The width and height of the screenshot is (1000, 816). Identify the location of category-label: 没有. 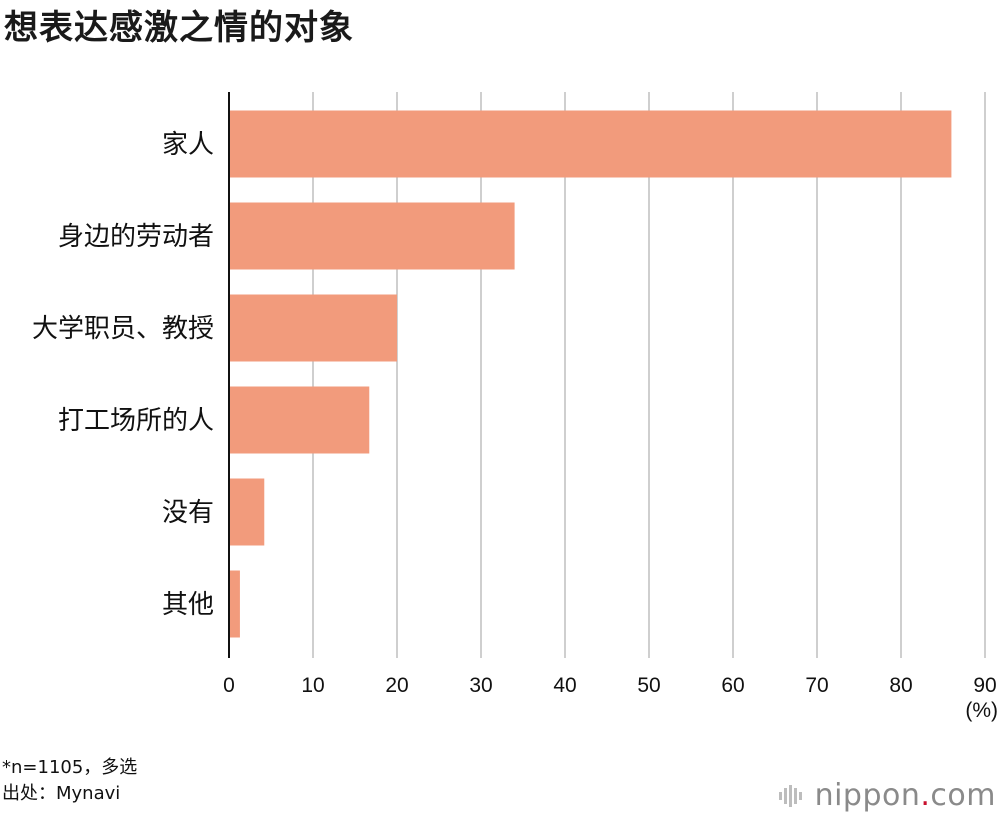
(188, 513).